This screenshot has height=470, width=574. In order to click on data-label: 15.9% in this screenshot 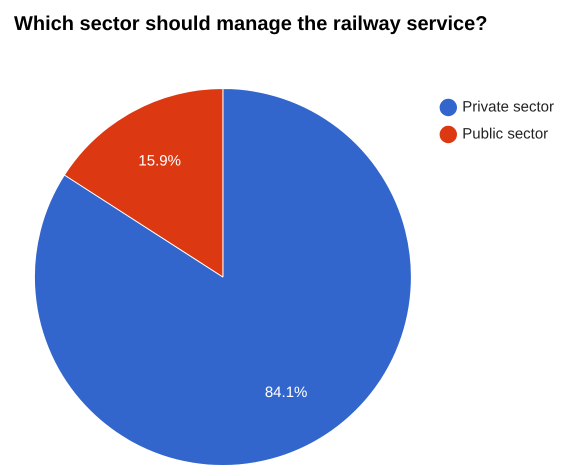, I will do `click(159, 161)`.